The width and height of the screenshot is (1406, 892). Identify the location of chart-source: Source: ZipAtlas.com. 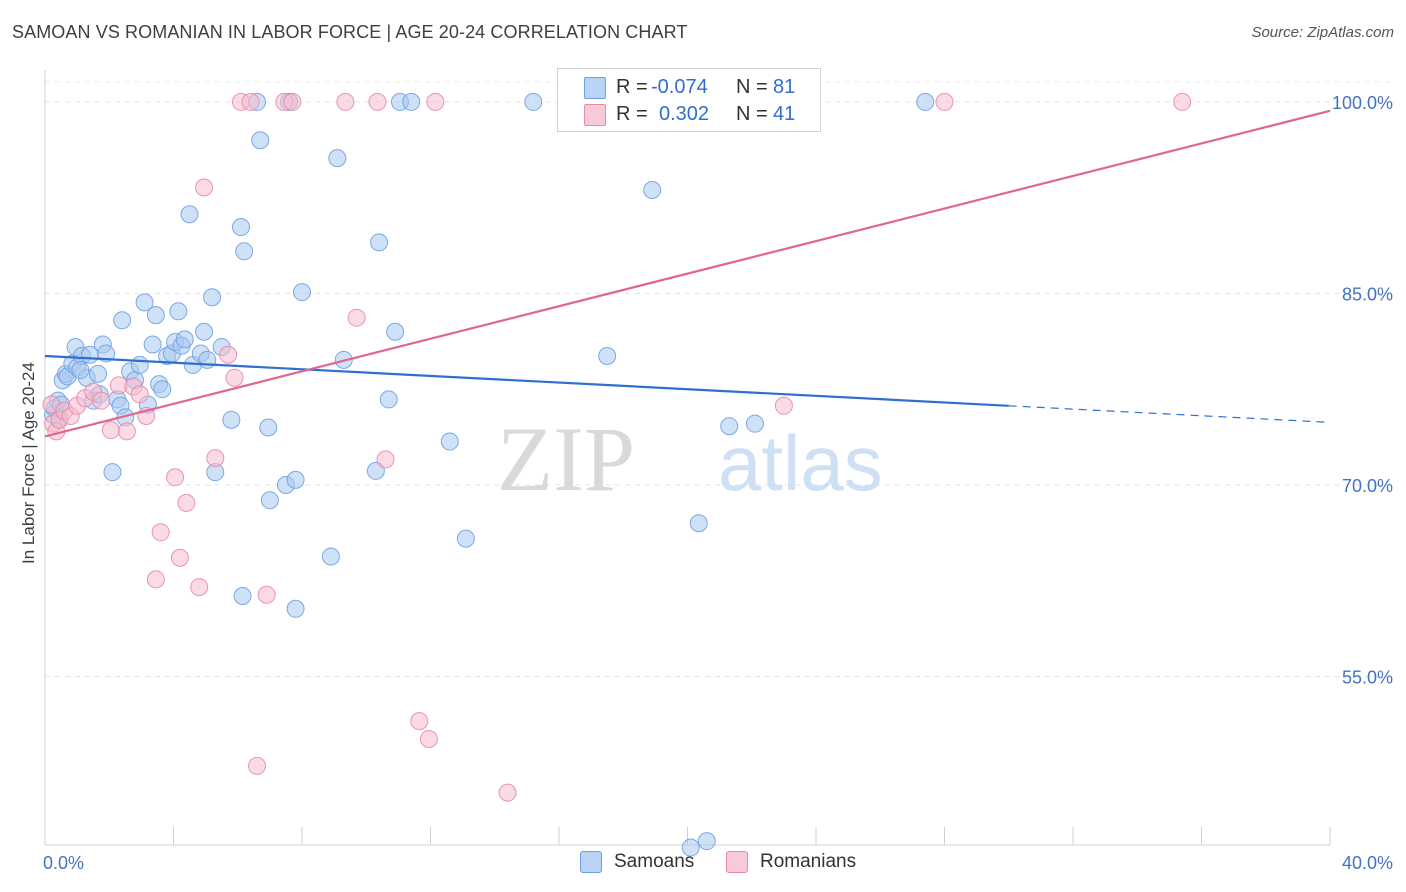
(1322, 32).